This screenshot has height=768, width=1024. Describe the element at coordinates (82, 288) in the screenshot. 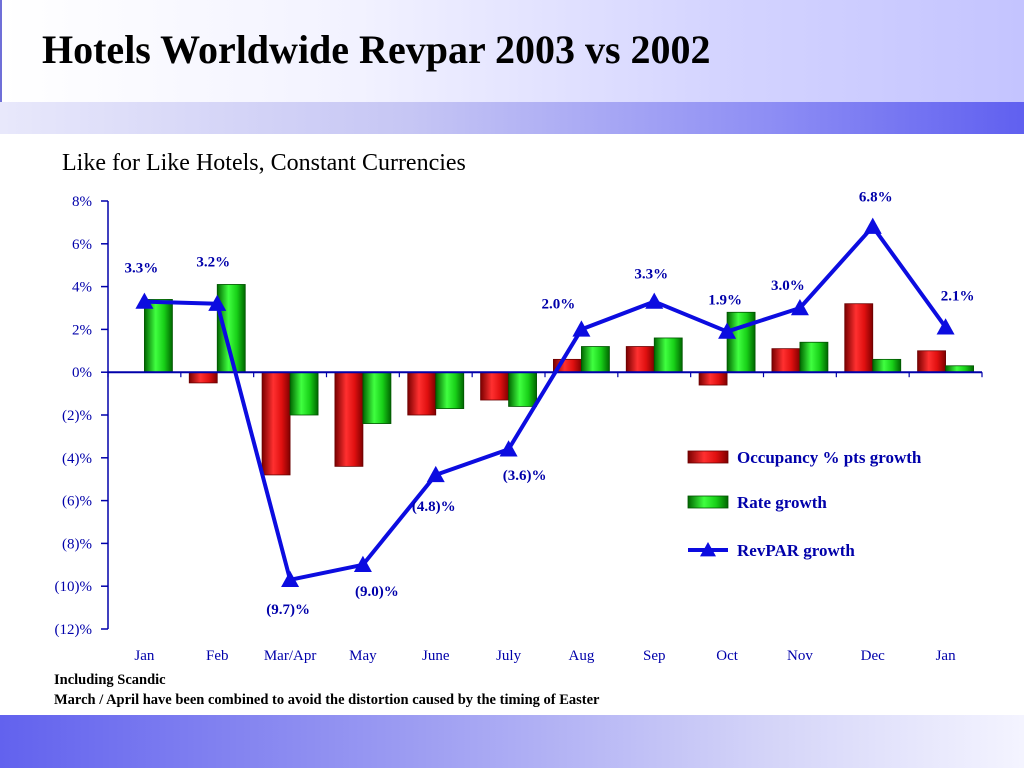

I see `y-tick-label: 4%` at that location.